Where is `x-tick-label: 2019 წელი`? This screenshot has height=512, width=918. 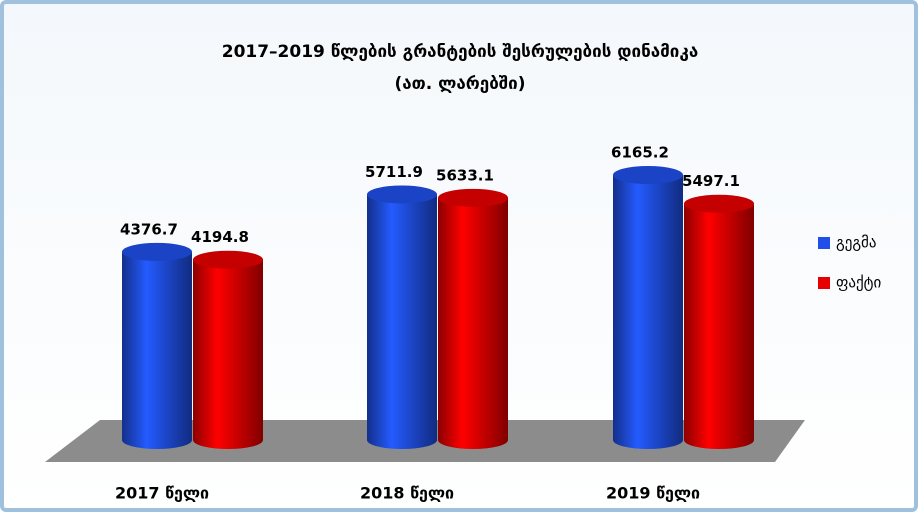 x-tick-label: 2019 წელი is located at coordinates (653, 493).